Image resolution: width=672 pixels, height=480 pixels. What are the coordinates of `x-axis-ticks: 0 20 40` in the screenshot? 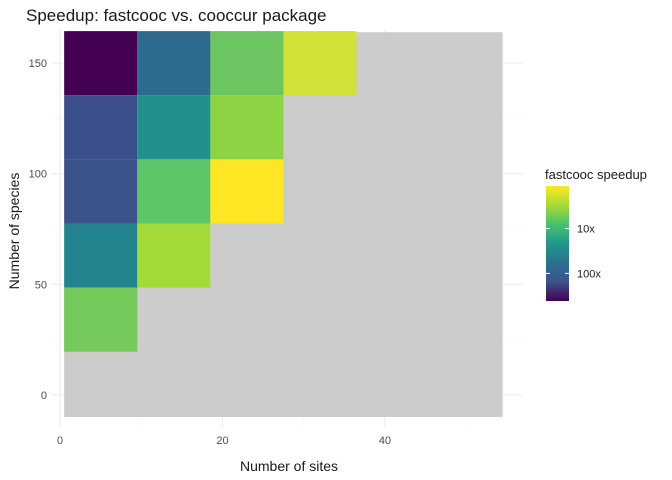 It's located at (224, 441).